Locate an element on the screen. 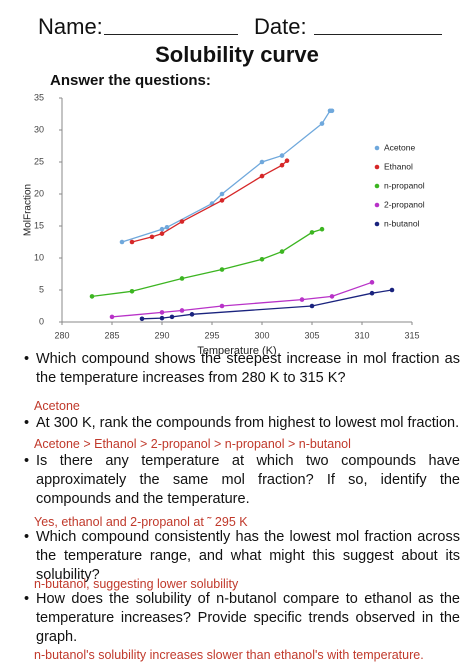  x-tick-label: 300 is located at coordinates (261, 335).